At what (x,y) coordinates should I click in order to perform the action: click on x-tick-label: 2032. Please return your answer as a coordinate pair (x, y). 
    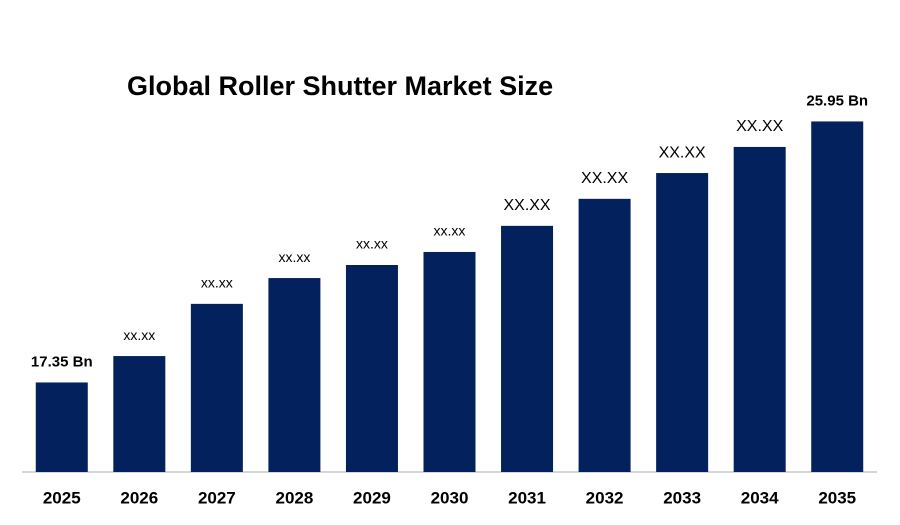
    Looking at the image, I should click on (605, 497).